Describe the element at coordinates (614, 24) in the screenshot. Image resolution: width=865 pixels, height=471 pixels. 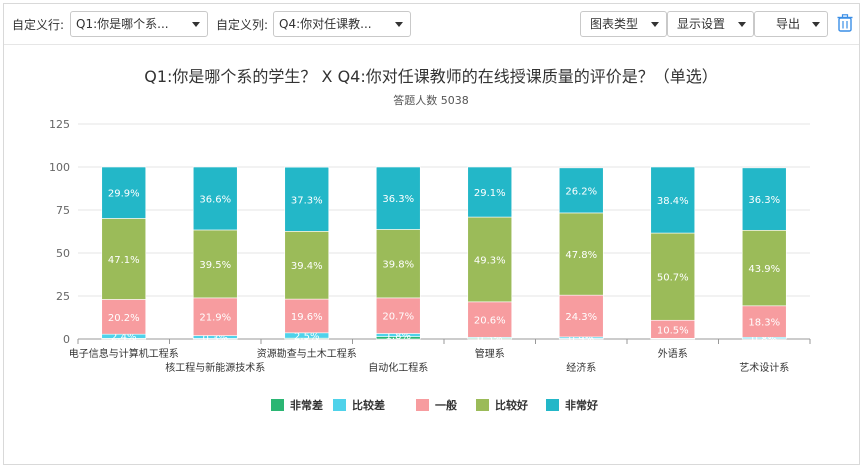
I see `chart-type-label: 图表类型` at that location.